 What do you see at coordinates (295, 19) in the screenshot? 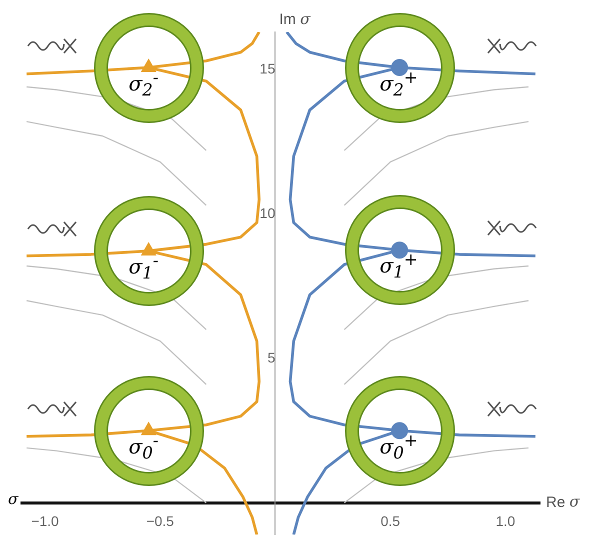
I see `y-axis-title: Im σ` at bounding box center [295, 19].